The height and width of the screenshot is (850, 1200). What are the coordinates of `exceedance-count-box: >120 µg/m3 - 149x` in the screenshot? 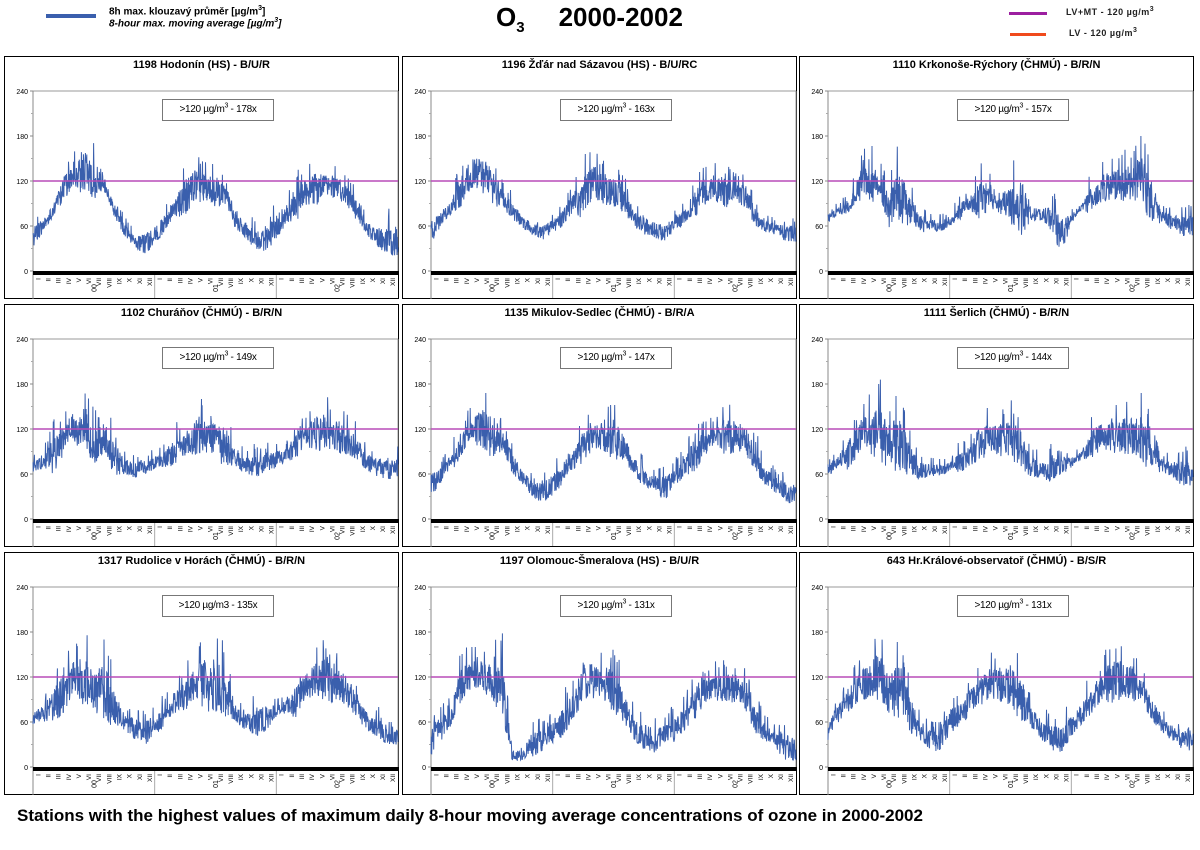 It's located at (218, 358).